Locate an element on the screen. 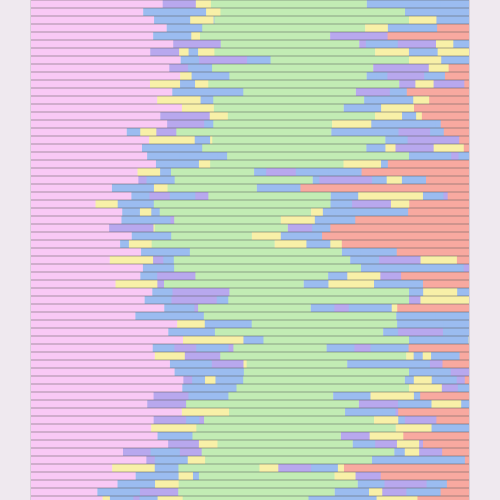  left-edge is located at coordinates (30, 250).